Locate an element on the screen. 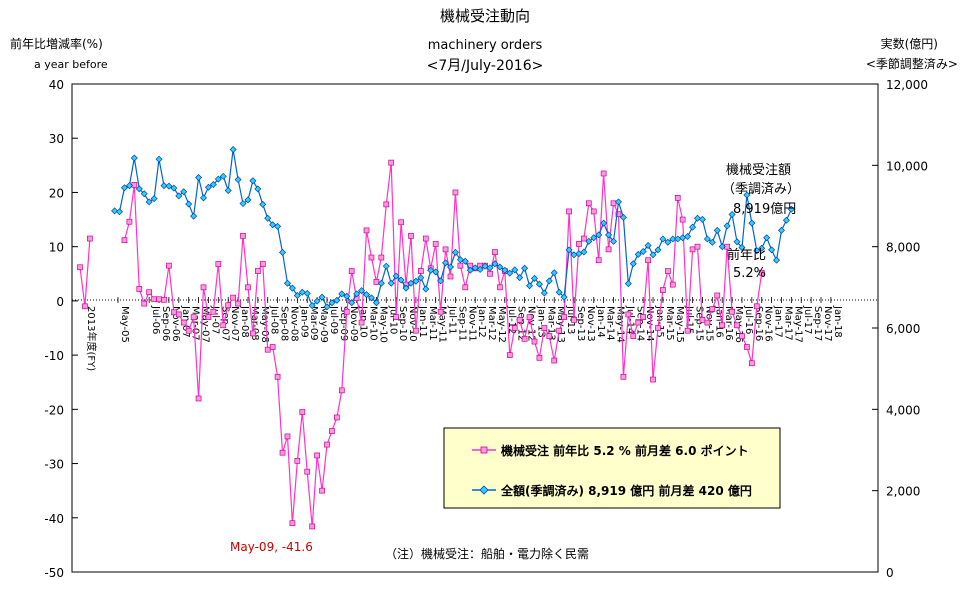  x-tick-label: Jan-11 is located at coordinates (422, 321).